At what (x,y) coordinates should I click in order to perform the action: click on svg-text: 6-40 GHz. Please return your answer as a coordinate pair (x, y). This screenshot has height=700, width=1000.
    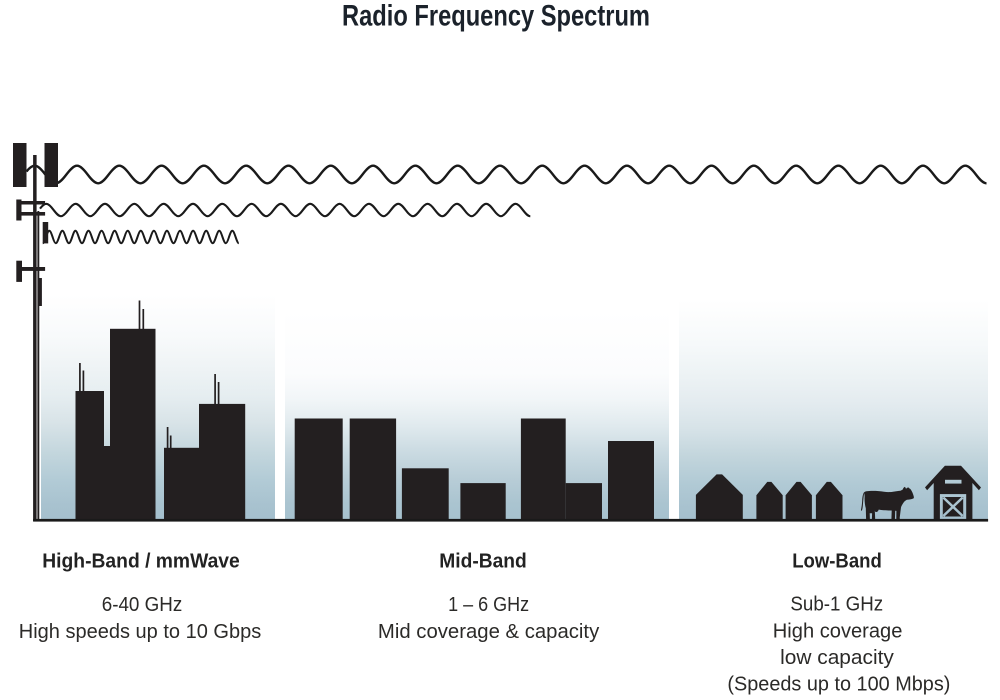
    Looking at the image, I should click on (142, 605).